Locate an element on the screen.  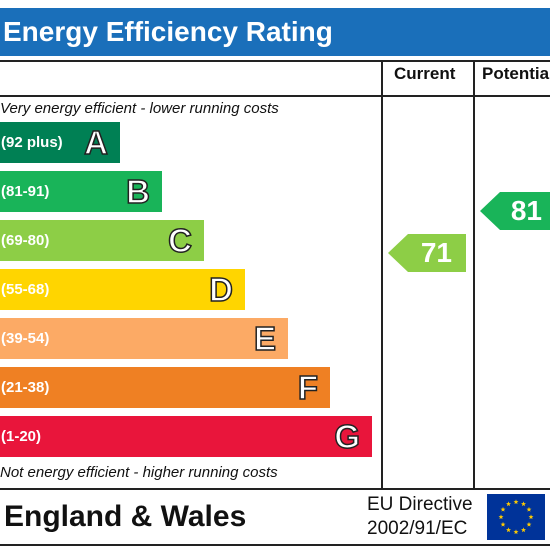
potential-rating-arrow: 81 is located at coordinates (515, 211).